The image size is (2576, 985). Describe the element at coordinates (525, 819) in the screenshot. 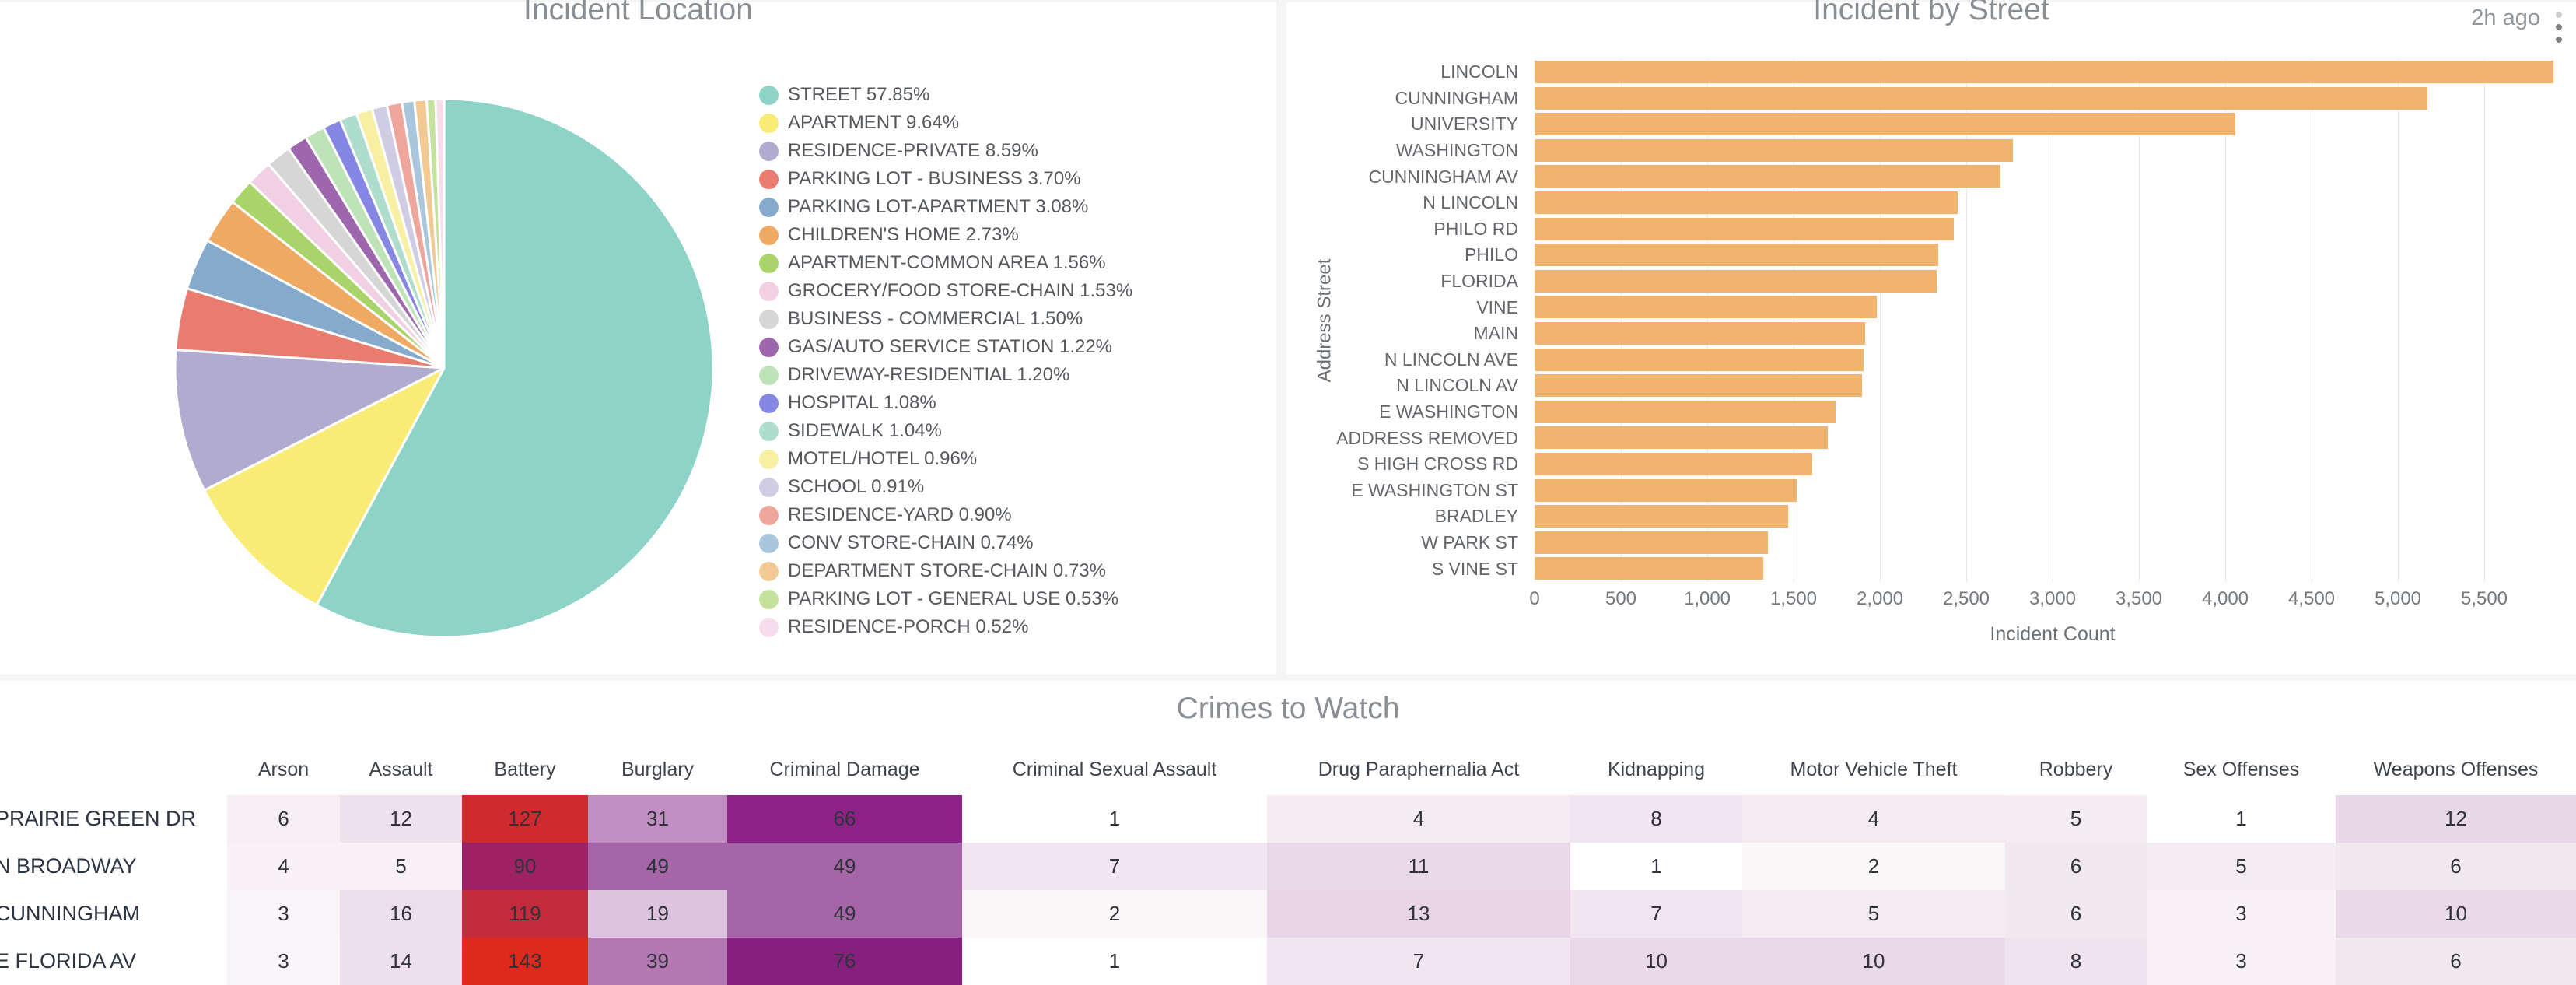

I see `heatmap-cell: 127` at that location.